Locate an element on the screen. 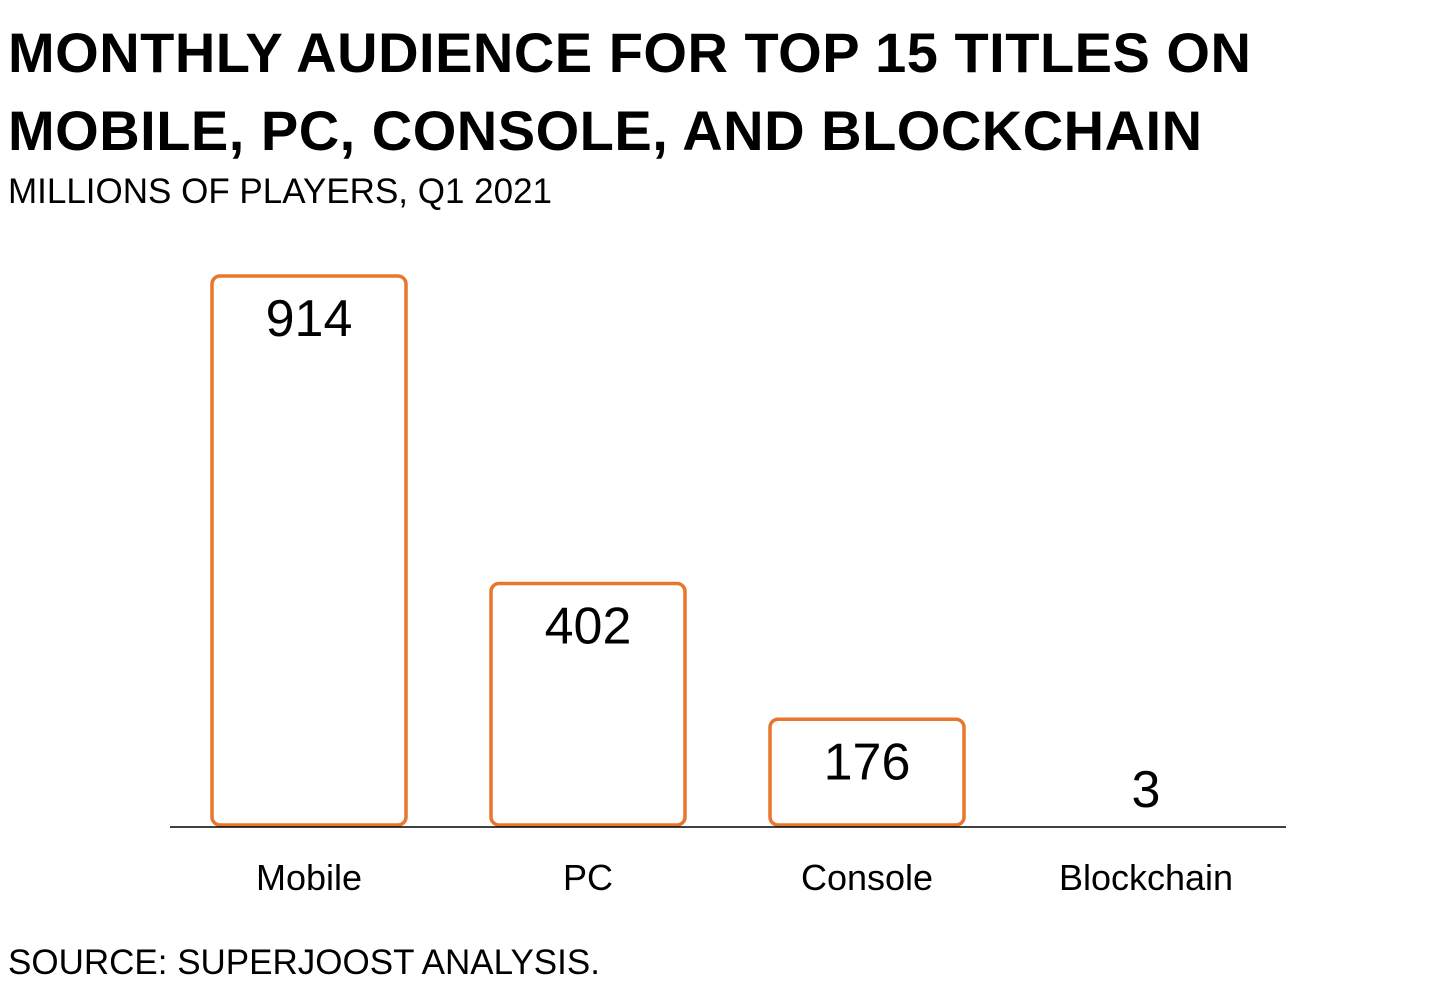 Image resolution: width=1456 pixels, height=1002 pixels. data-label-blockchain: 3 is located at coordinates (1146, 790).